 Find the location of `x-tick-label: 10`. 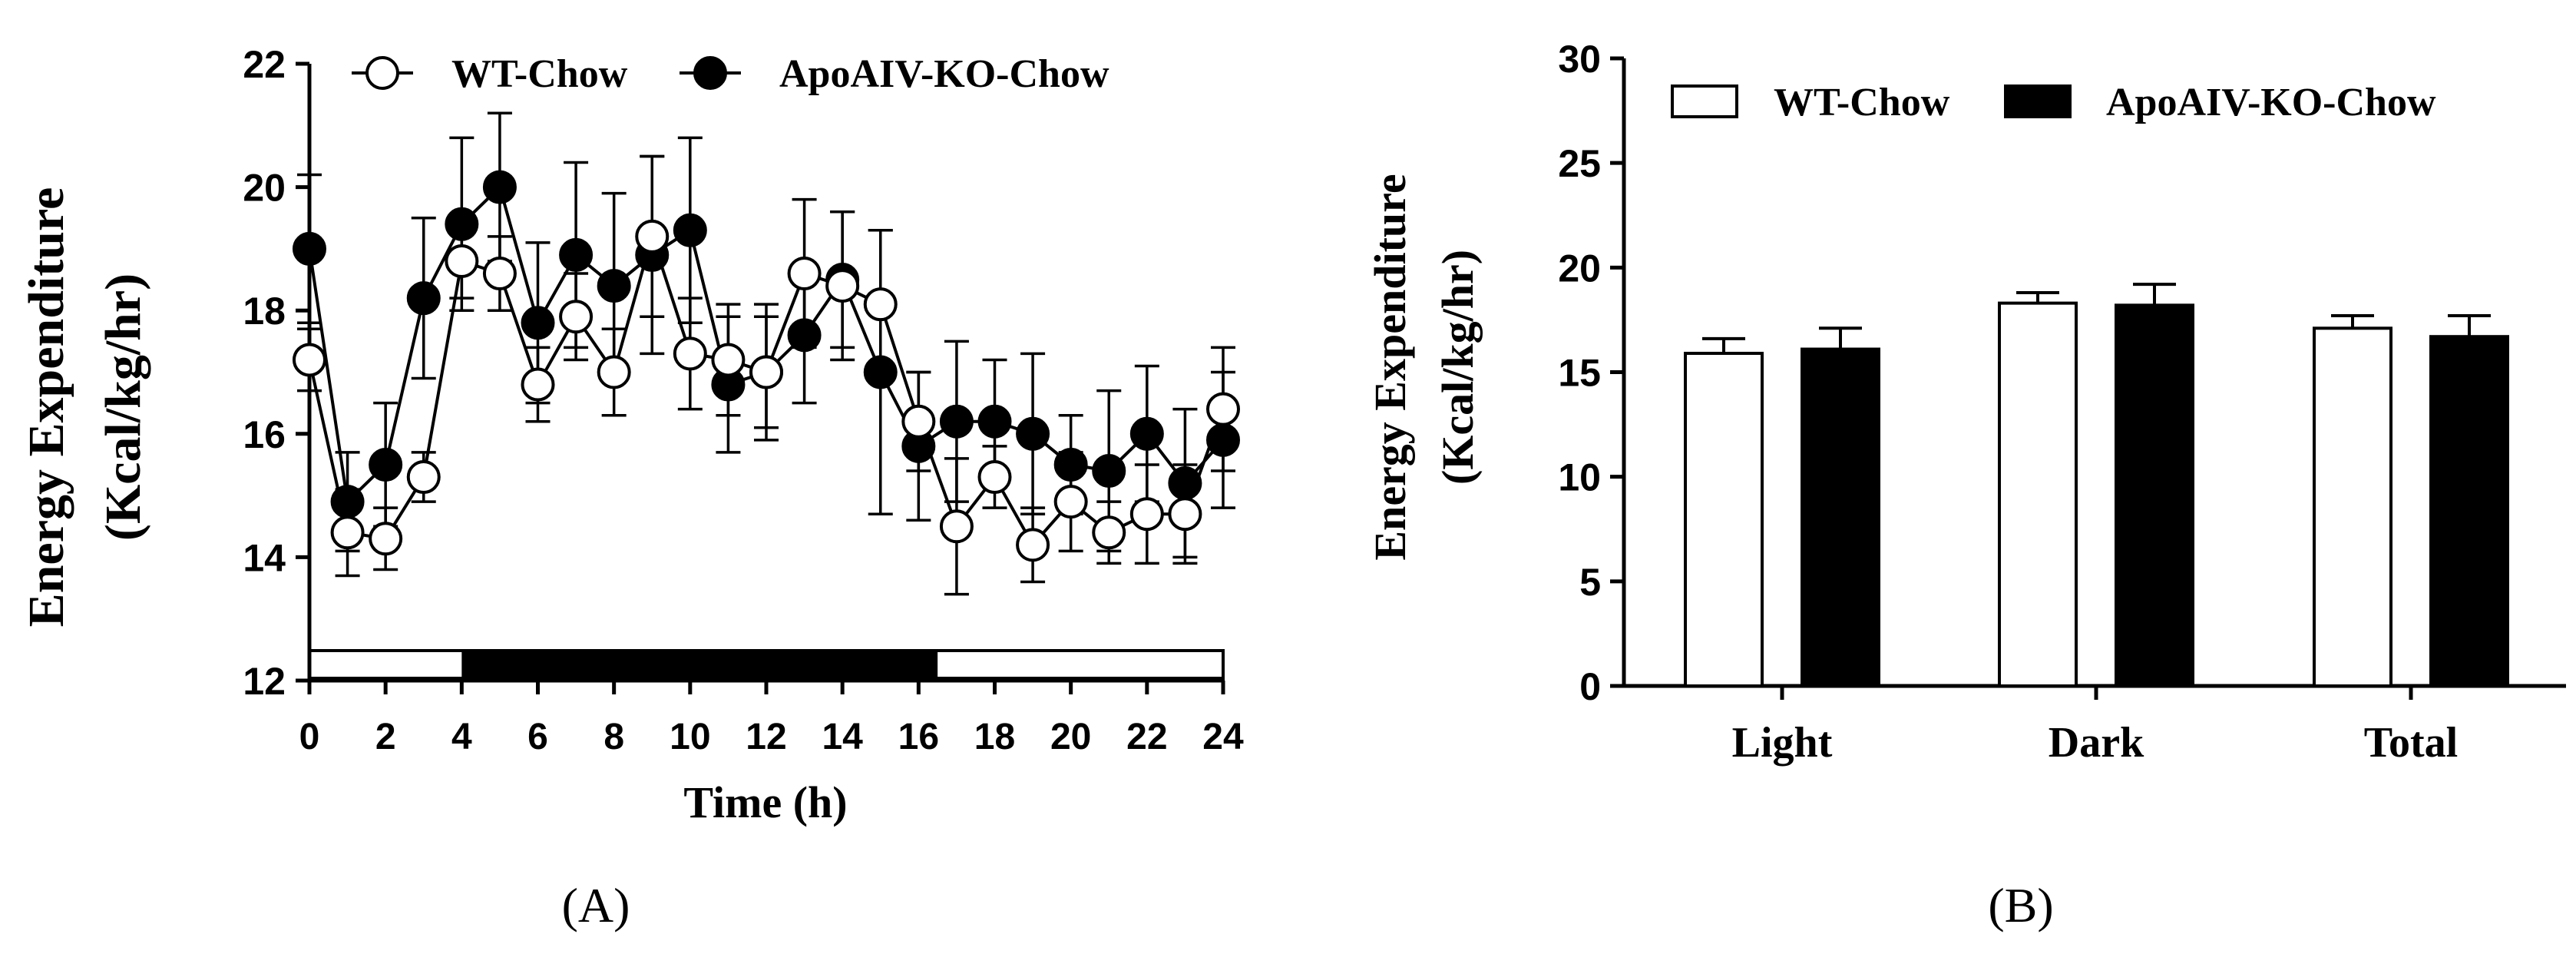

x-tick-label: 10 is located at coordinates (690, 737).